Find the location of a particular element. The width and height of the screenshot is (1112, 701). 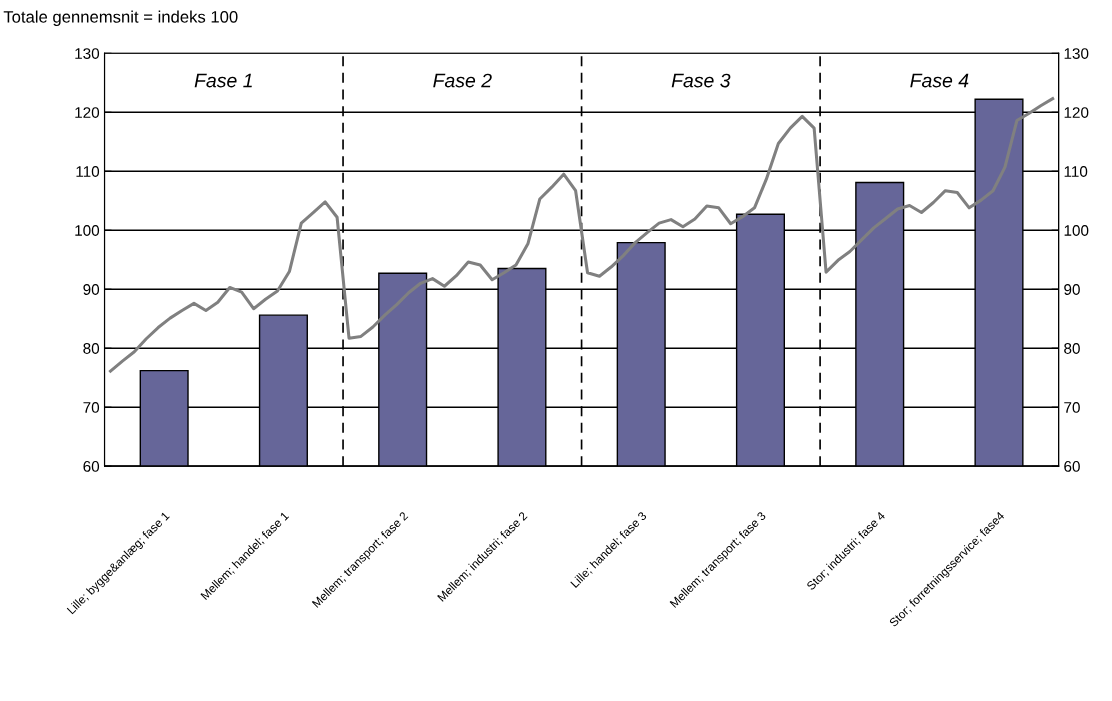

y-tick-label: 130 is located at coordinates (87, 53).